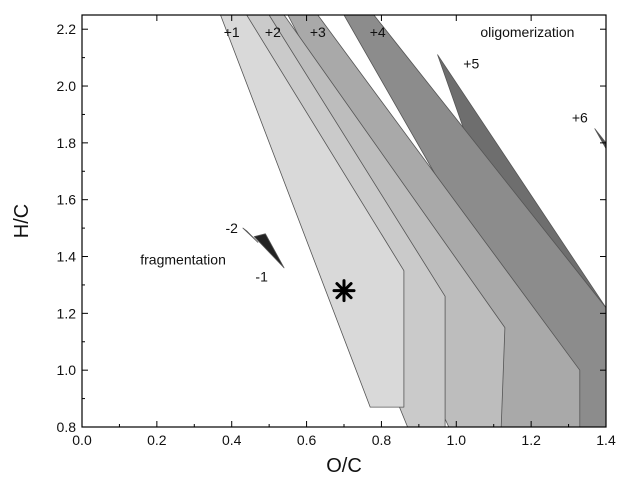 This screenshot has width=619, height=483. What do you see at coordinates (67, 313) in the screenshot?
I see `y-tick-label: 1.2` at bounding box center [67, 313].